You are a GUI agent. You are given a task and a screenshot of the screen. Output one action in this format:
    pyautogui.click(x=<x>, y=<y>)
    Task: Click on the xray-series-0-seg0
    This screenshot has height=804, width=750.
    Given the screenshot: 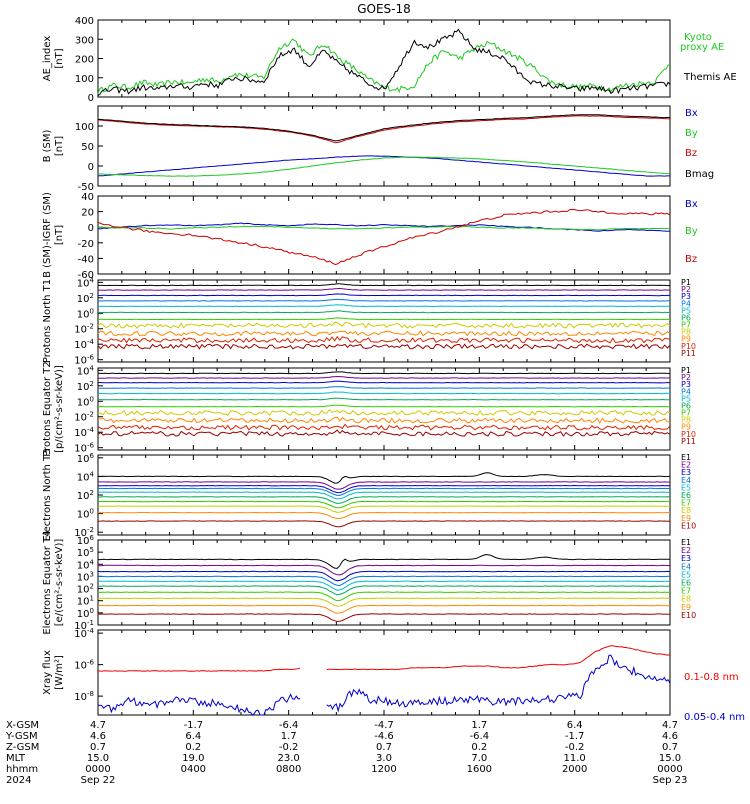 What is the action you would take?
    pyautogui.click(x=199, y=669)
    